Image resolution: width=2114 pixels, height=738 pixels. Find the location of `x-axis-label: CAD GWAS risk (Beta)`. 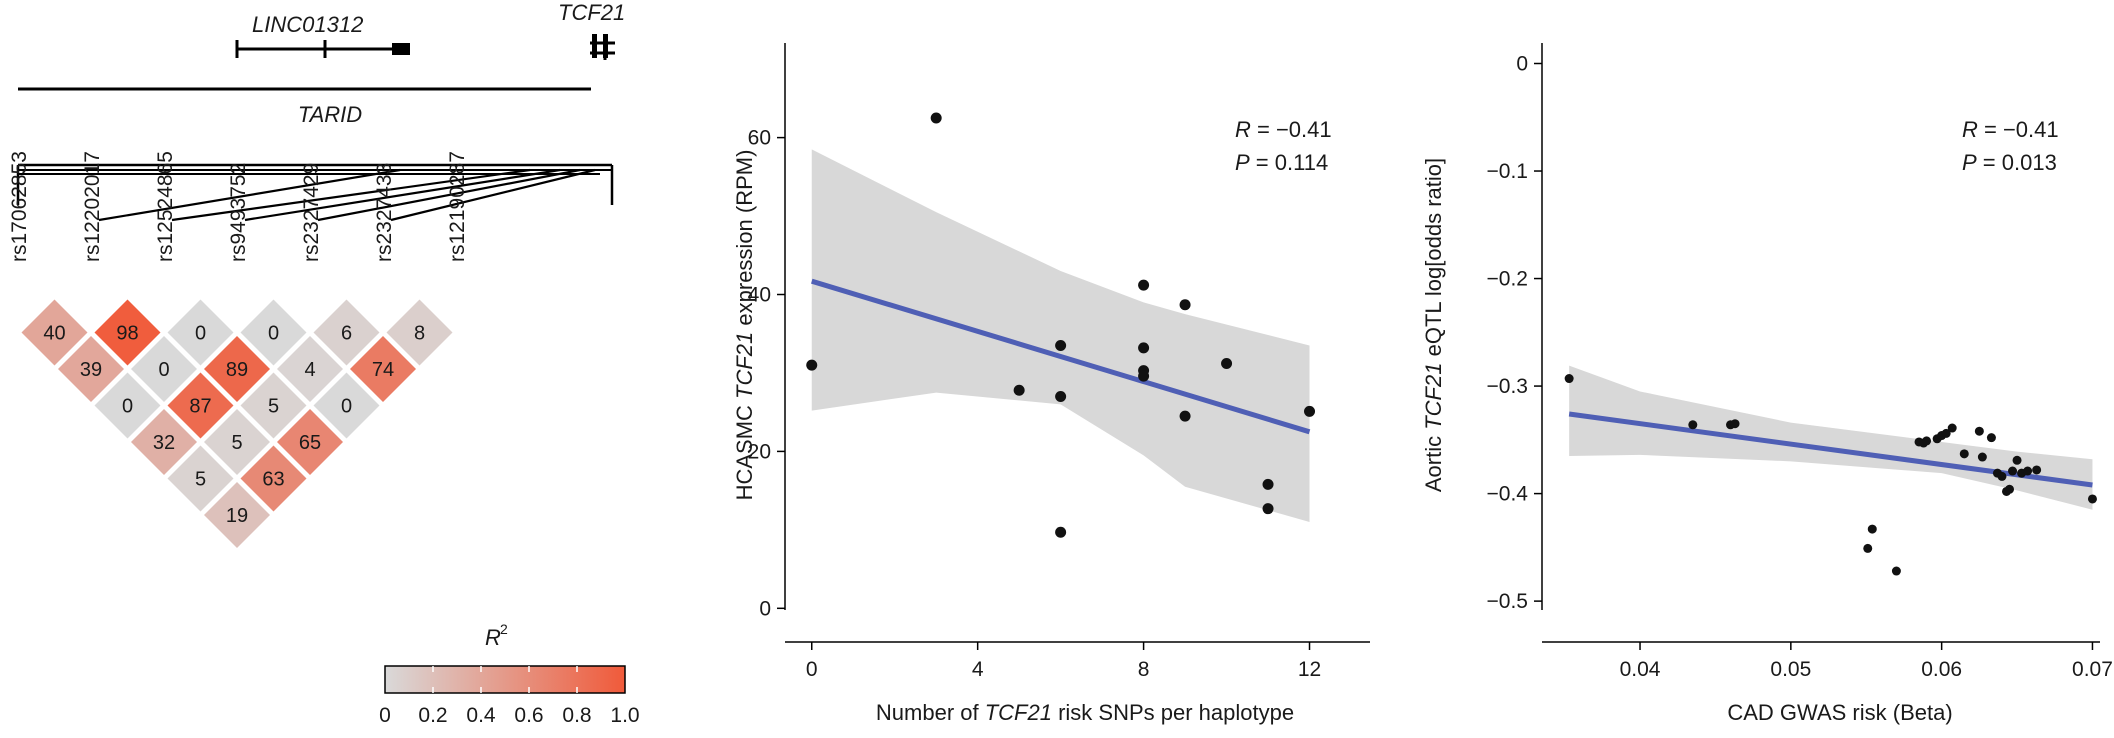

x-axis-label: CAD GWAS risk (Beta) is located at coordinates (1839, 712).